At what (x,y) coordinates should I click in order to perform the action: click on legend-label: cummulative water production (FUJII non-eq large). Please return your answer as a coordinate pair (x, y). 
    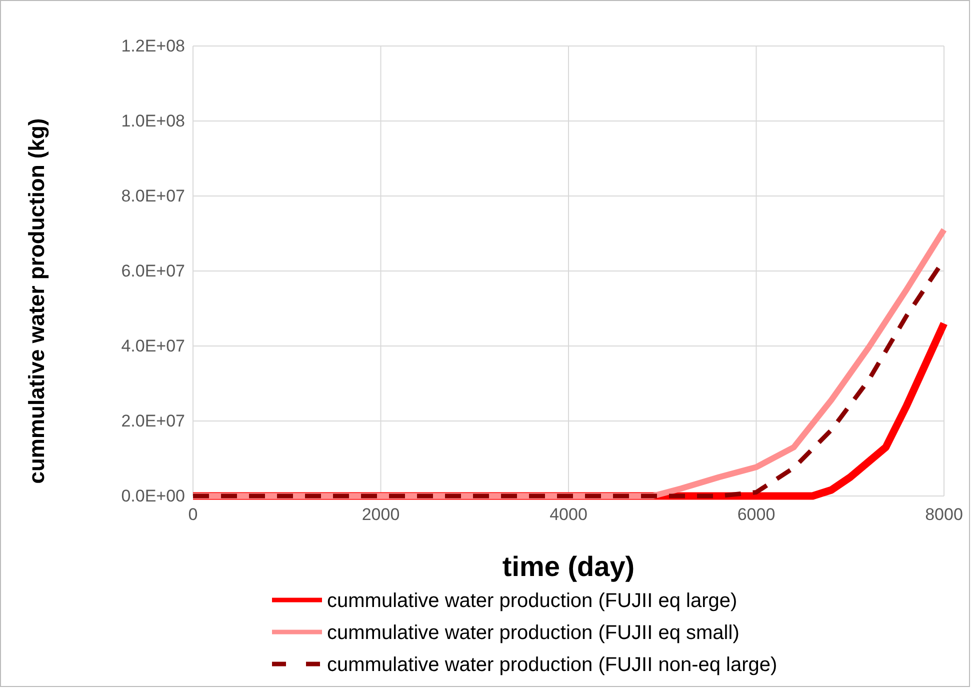
    Looking at the image, I should click on (552, 665).